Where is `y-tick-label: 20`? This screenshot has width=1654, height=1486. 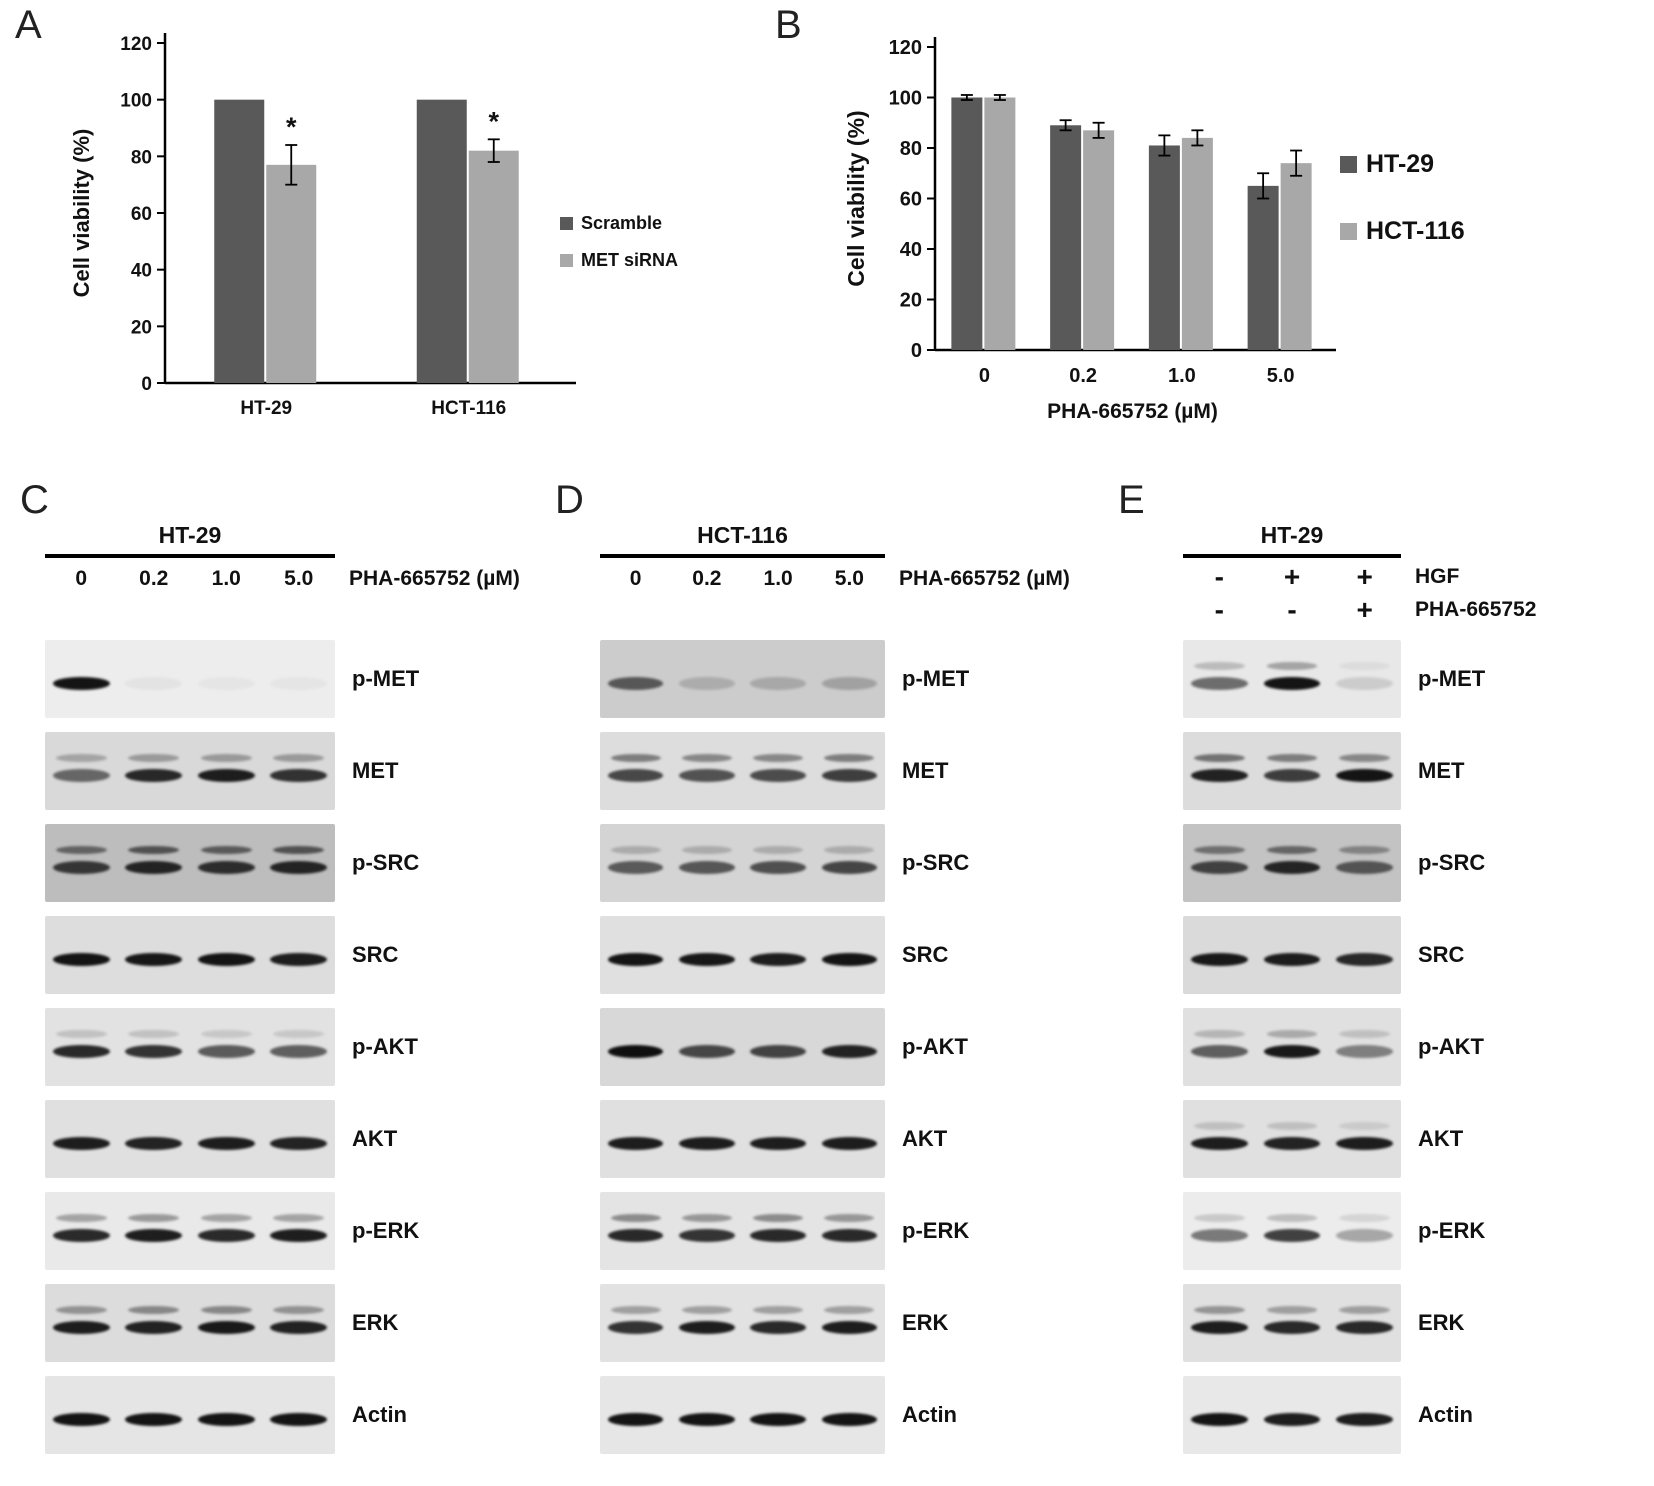
y-tick-label: 20 is located at coordinates (141, 327).